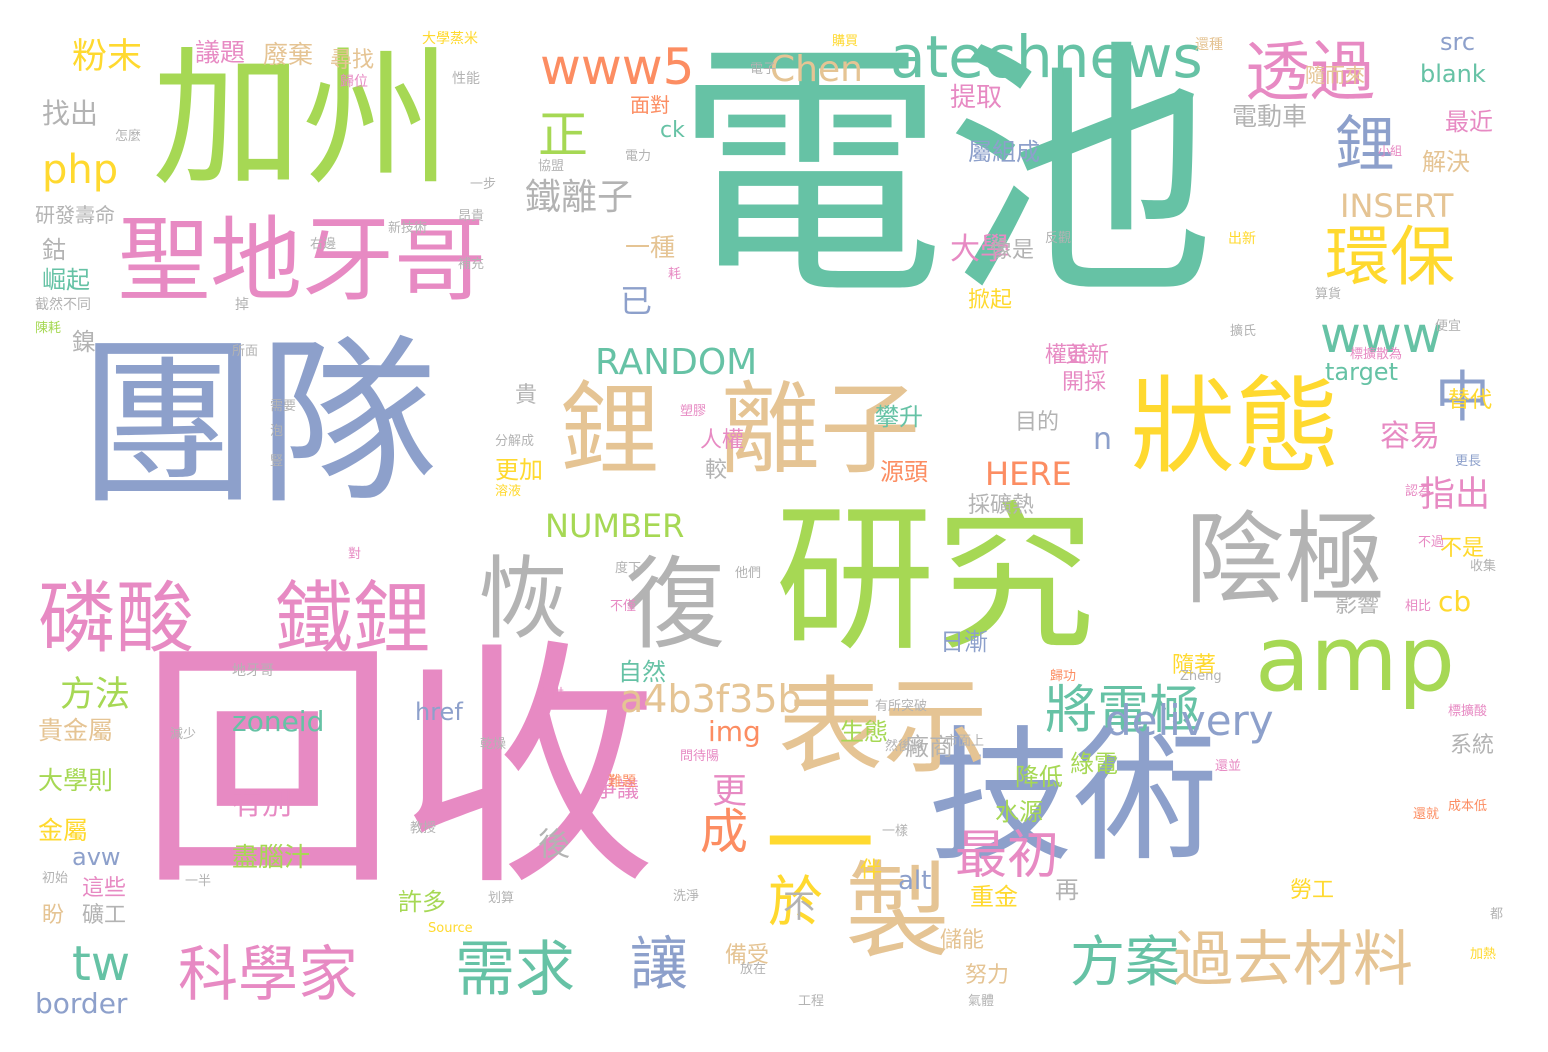 This screenshot has width=1548, height=1052. I want to click on word-184: 不過, so click(1431, 542).